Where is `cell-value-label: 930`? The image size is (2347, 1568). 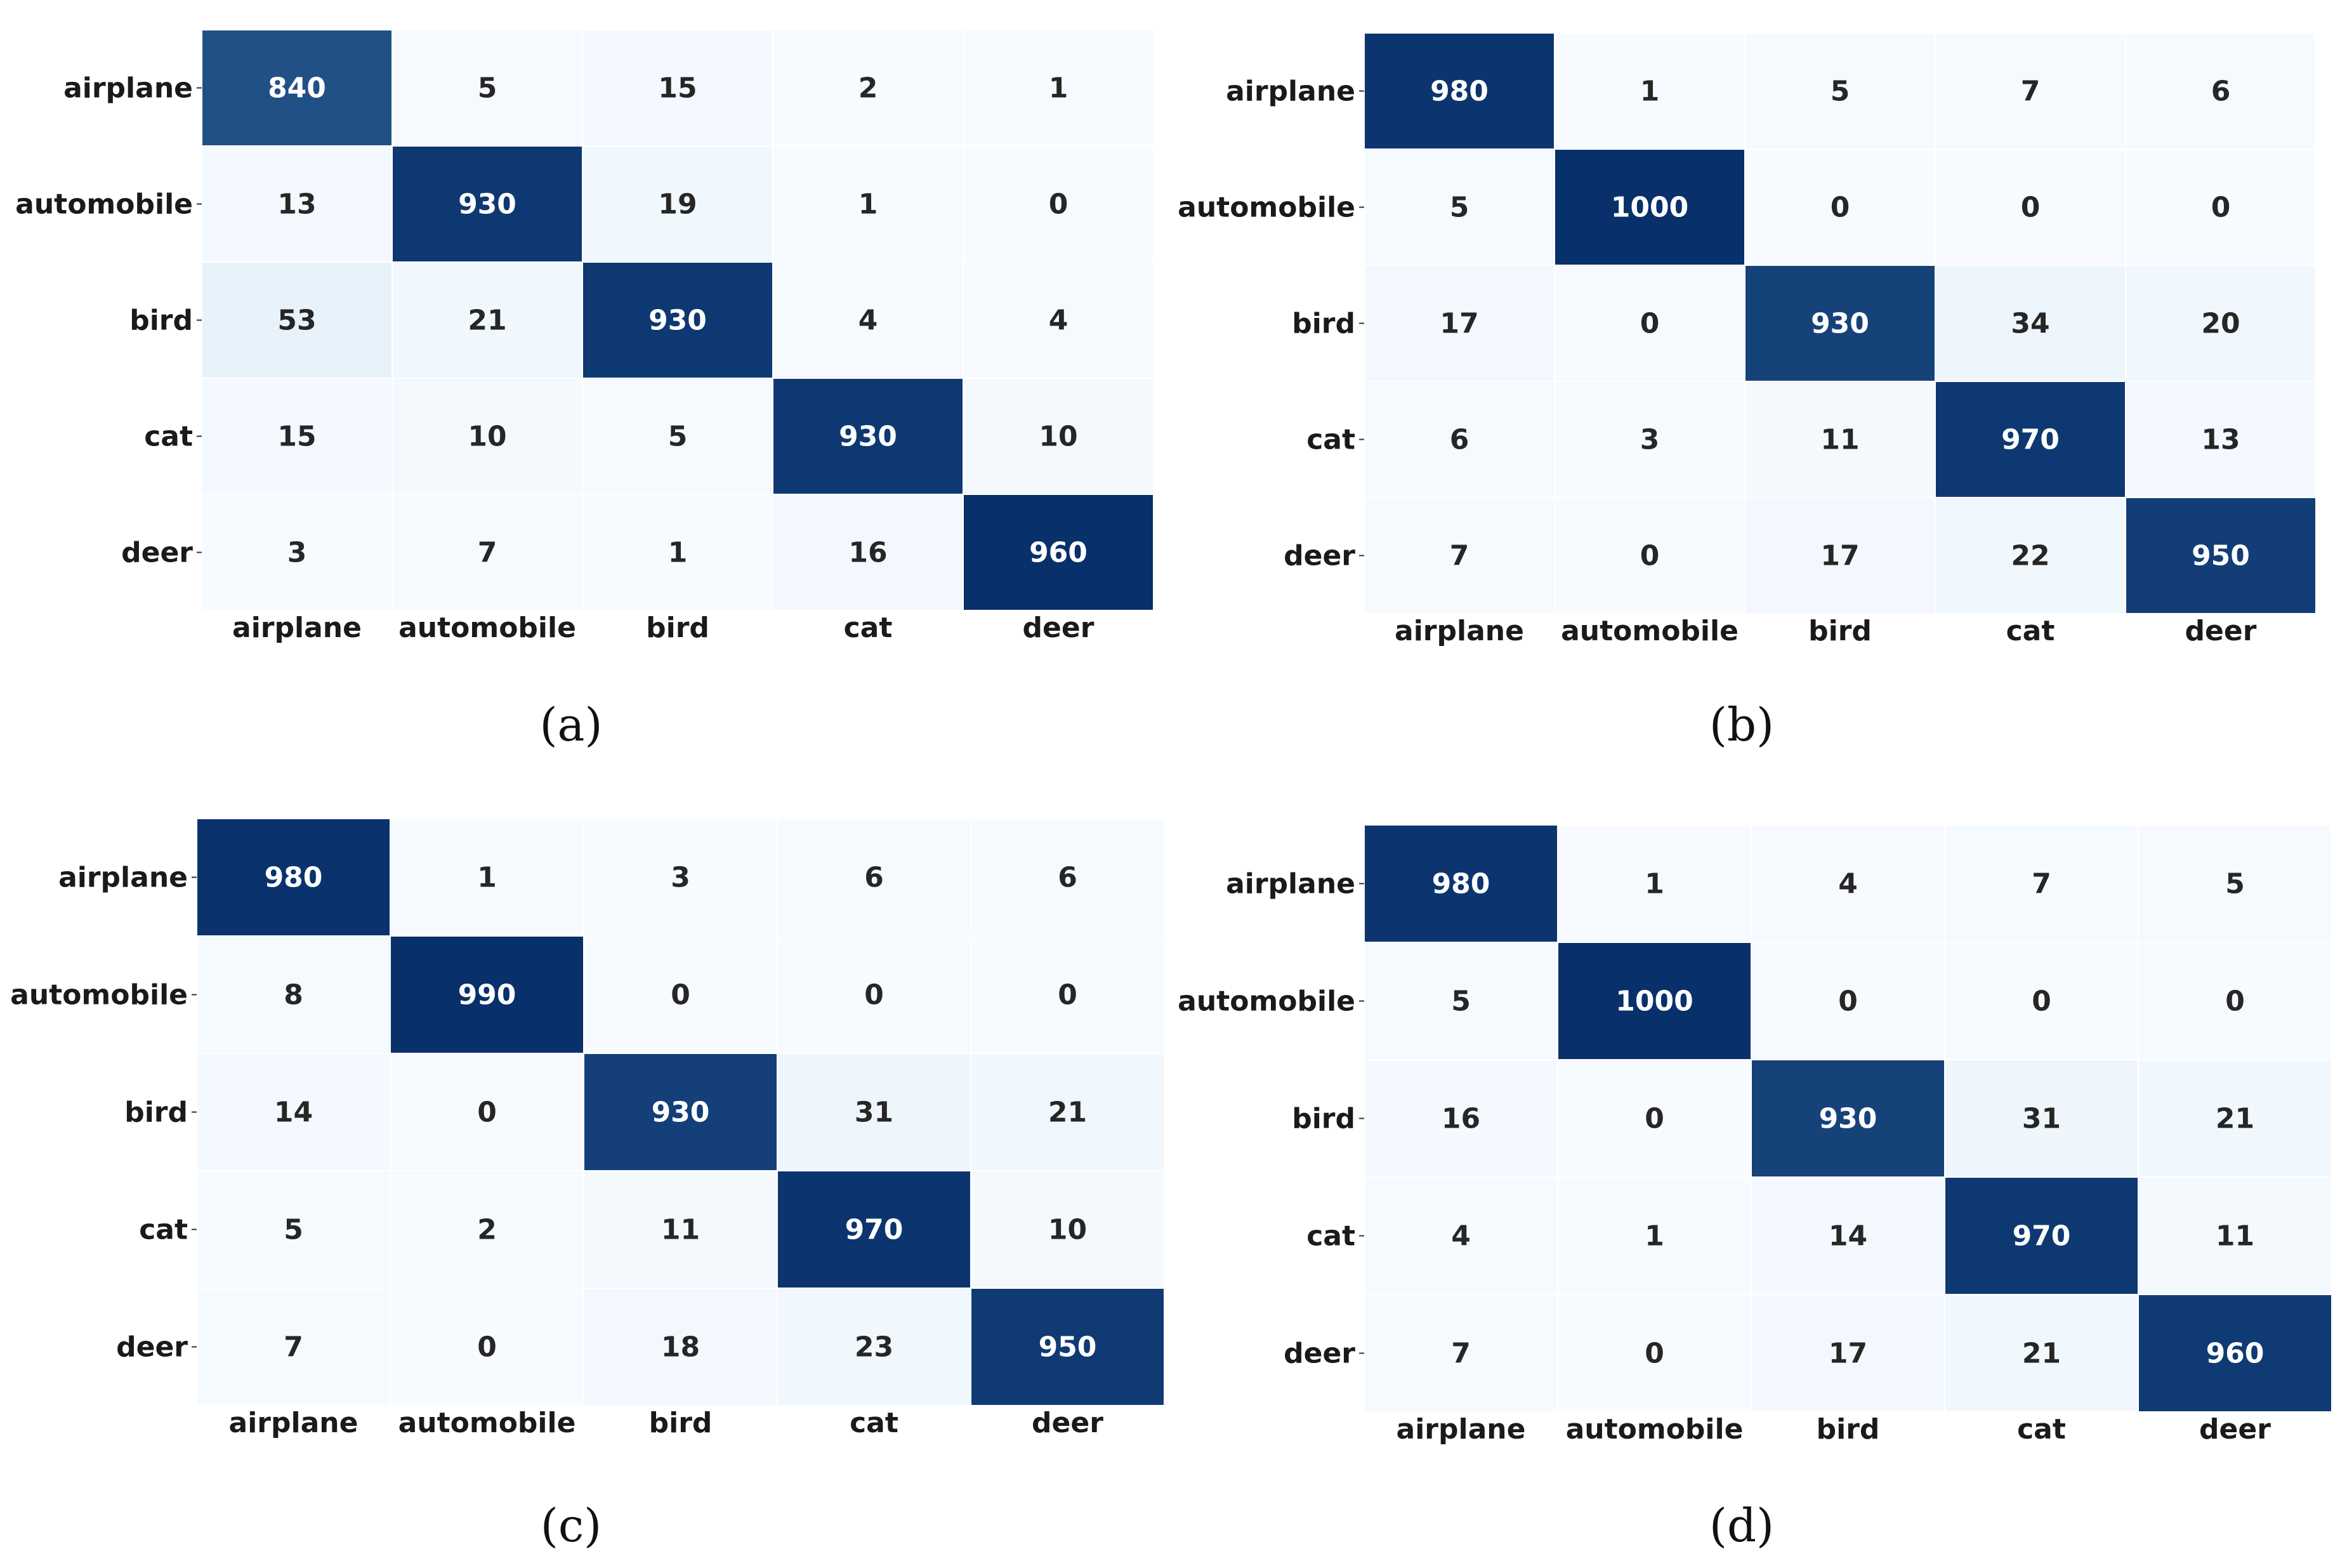
cell-value-label: 930 is located at coordinates (1848, 1119).